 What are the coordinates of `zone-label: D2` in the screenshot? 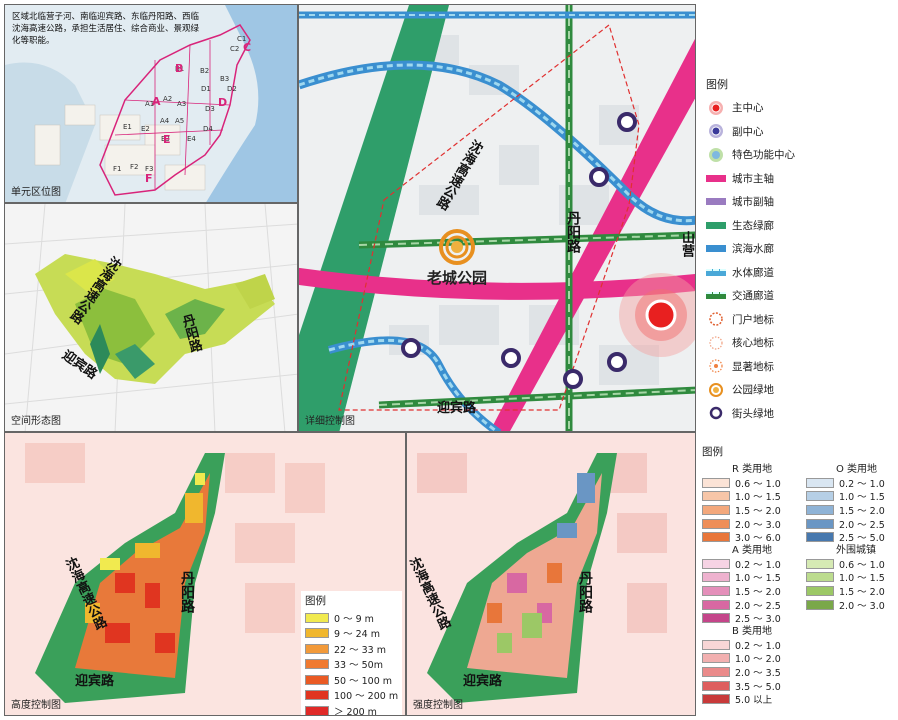 It's located at (232, 89).